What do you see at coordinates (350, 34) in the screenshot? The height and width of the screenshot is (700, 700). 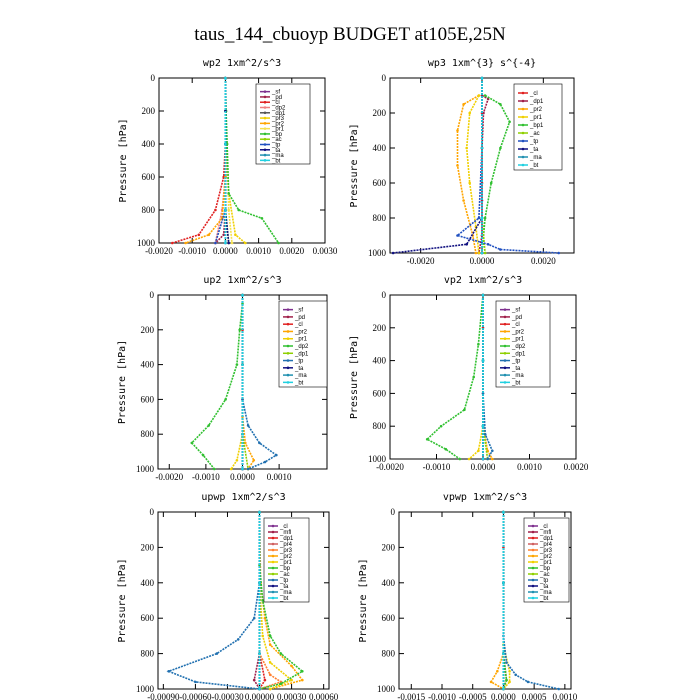 I see `figure-title: taus_144_cbuoyp BUDGET at105E,25N` at bounding box center [350, 34].